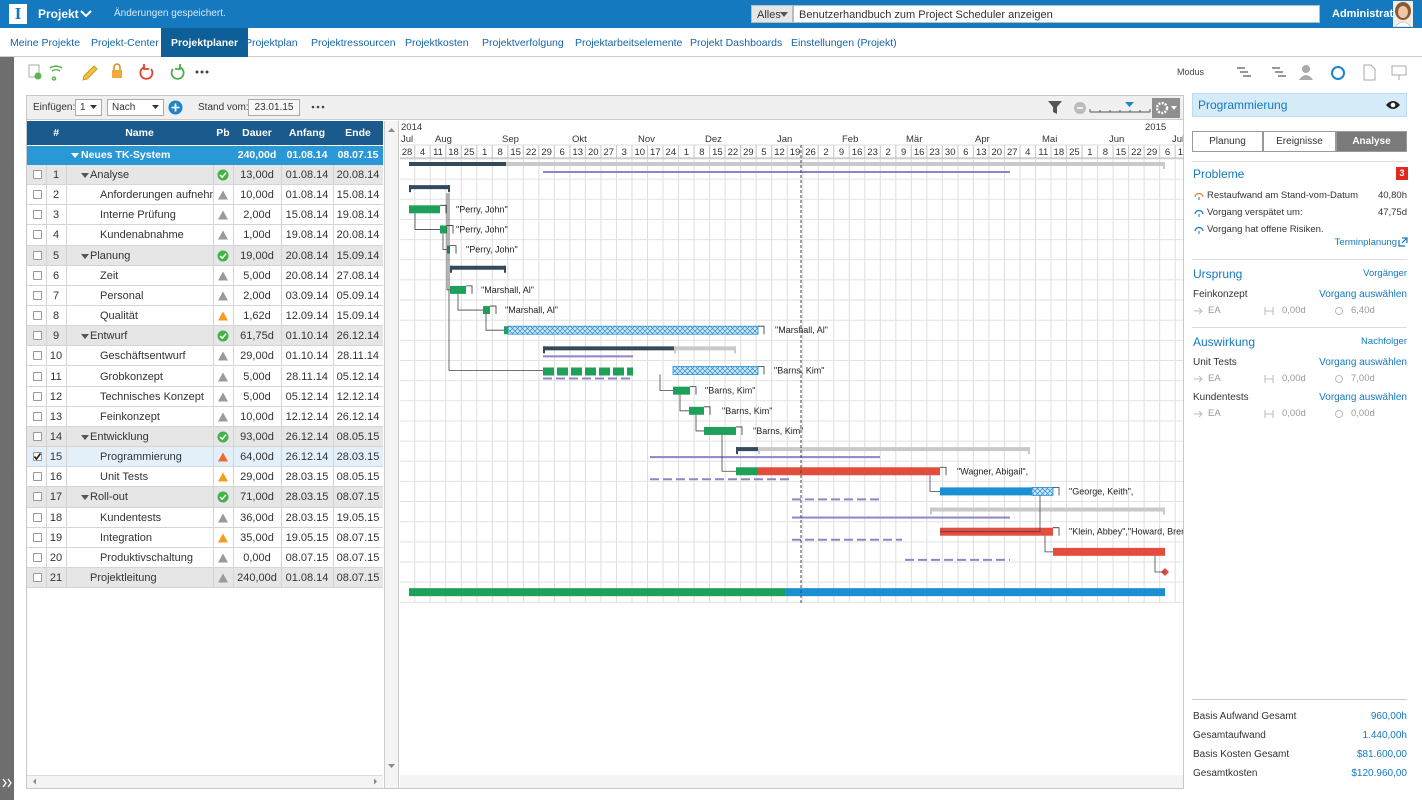  Describe the element at coordinates (205, 457) in the screenshot. I see `task-row: 15 Programmierung 64,00d 26.12.14 28.03.15` at that location.